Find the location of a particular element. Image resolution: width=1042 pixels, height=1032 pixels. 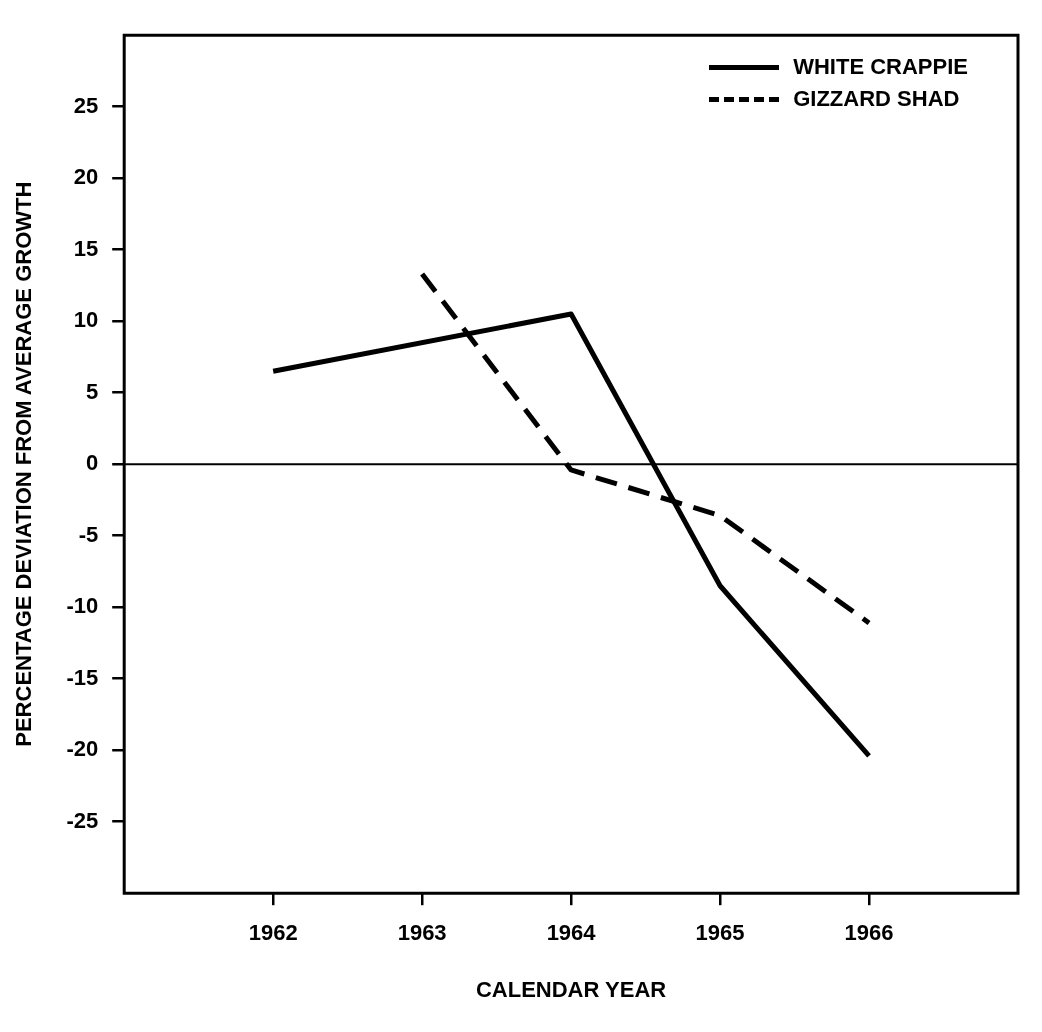

y-tick-label: 20 is located at coordinates (86, 177).